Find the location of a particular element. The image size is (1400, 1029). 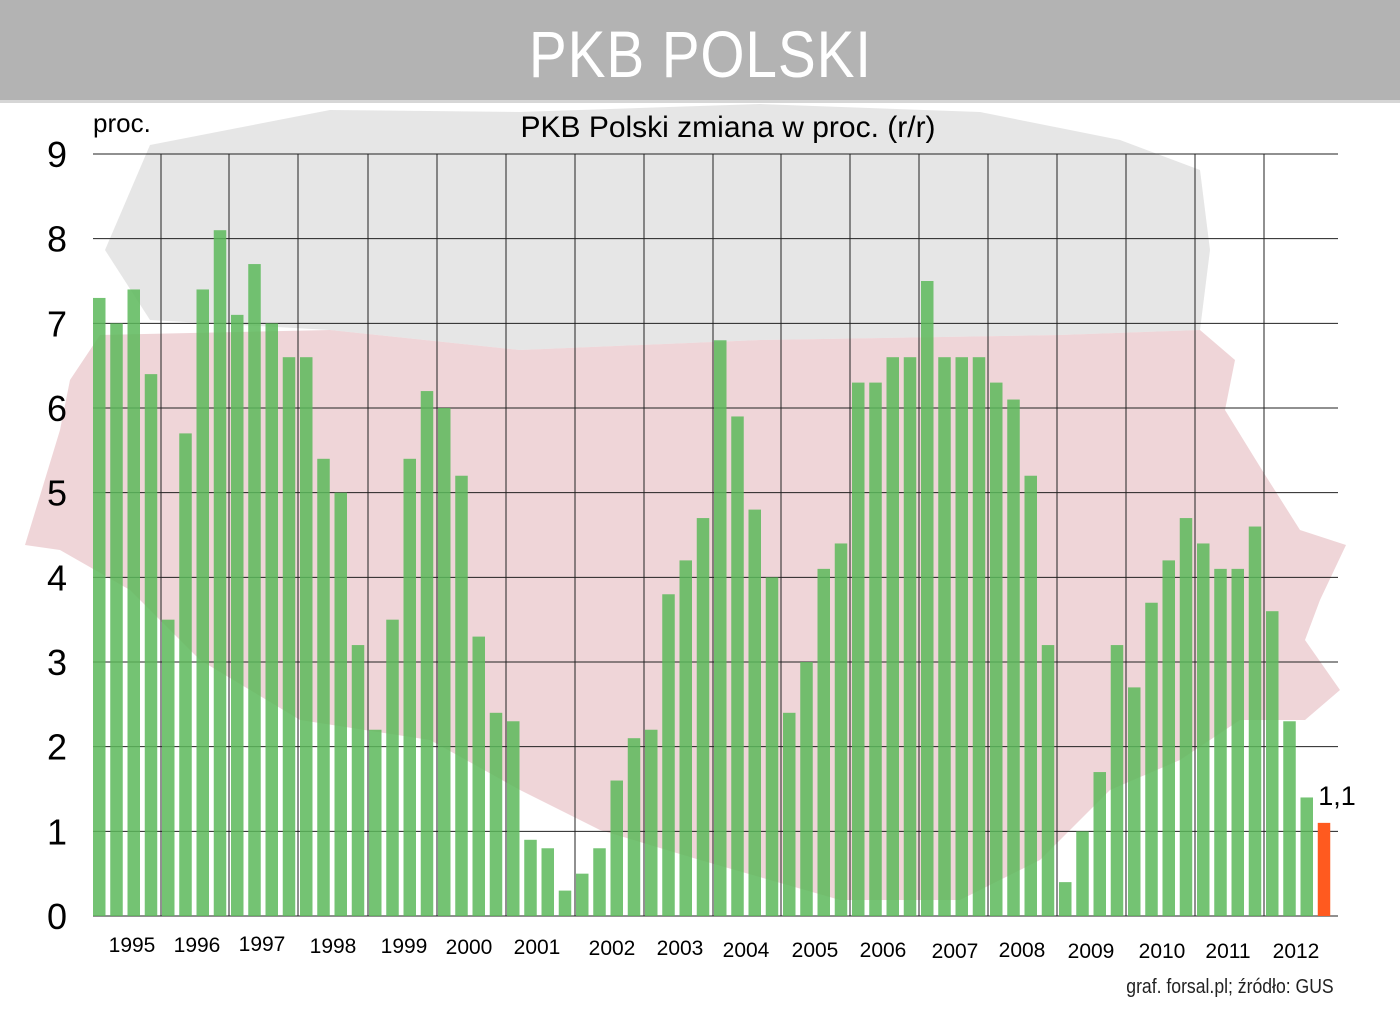

y-tick-label: 6 is located at coordinates (57, 408).